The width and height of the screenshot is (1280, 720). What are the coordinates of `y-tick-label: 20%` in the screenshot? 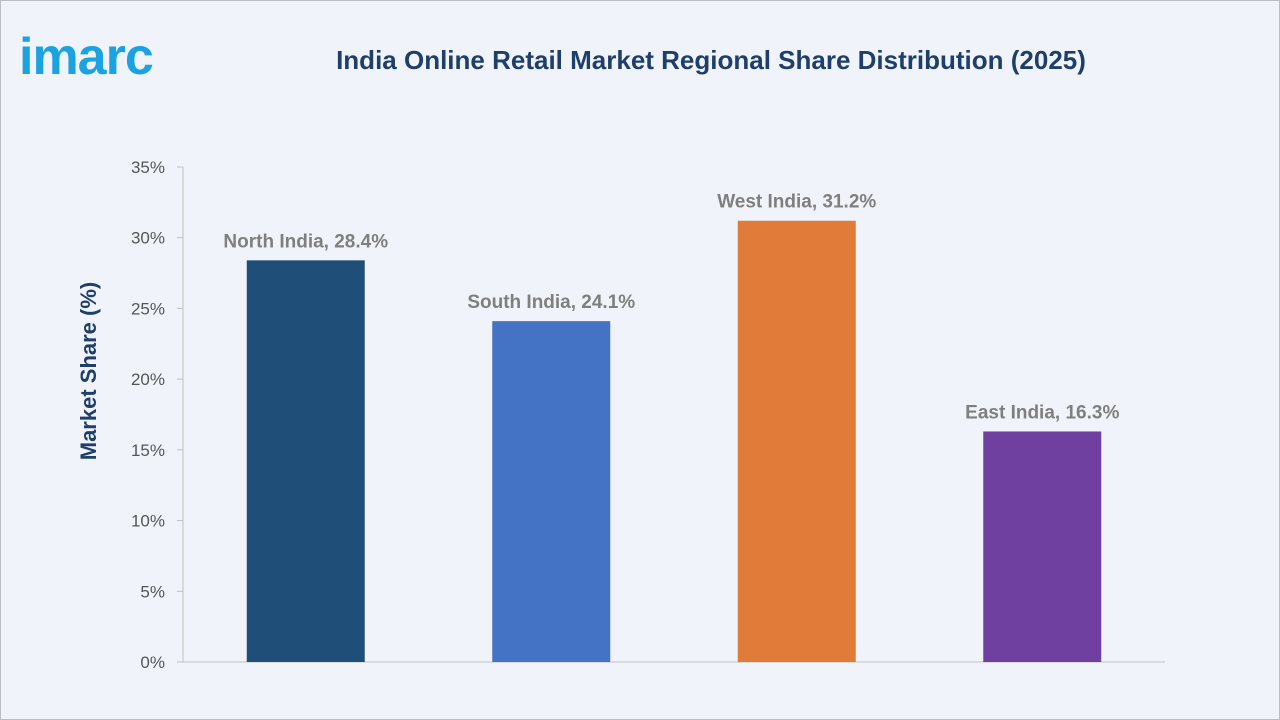 It's located at (148, 379).